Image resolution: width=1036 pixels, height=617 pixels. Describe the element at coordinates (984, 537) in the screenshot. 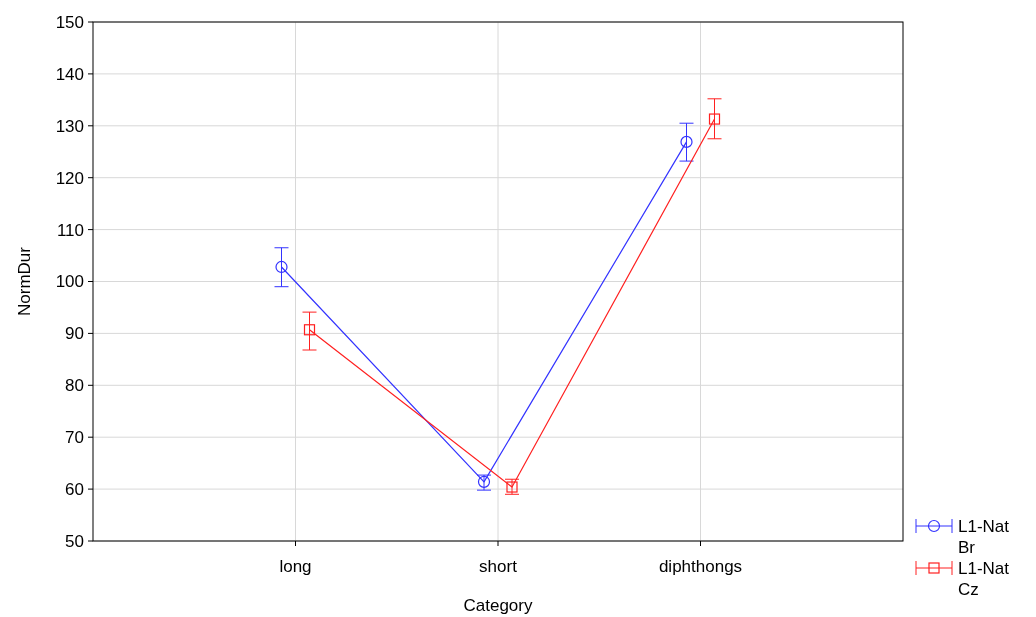

I see `legend-label: L1-Nat Br` at that location.